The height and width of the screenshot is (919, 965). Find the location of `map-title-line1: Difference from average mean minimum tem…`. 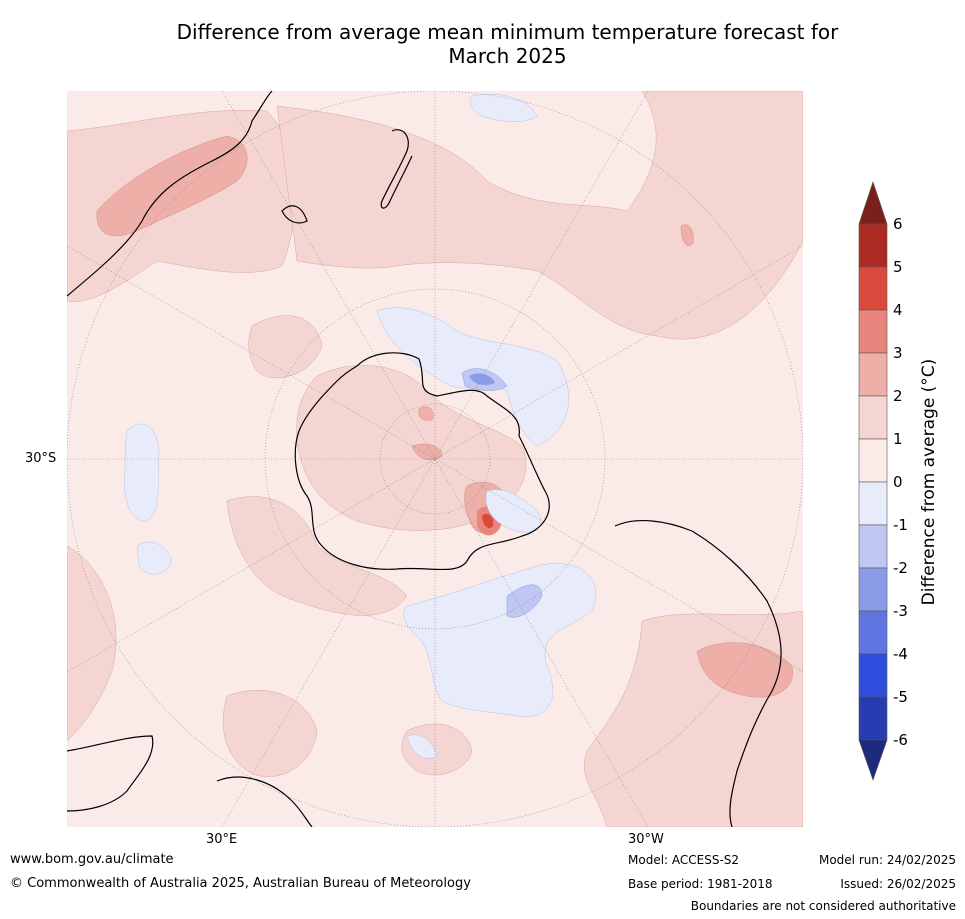

map-title-line1: Difference from average mean minimum tem… is located at coordinates (507, 32).